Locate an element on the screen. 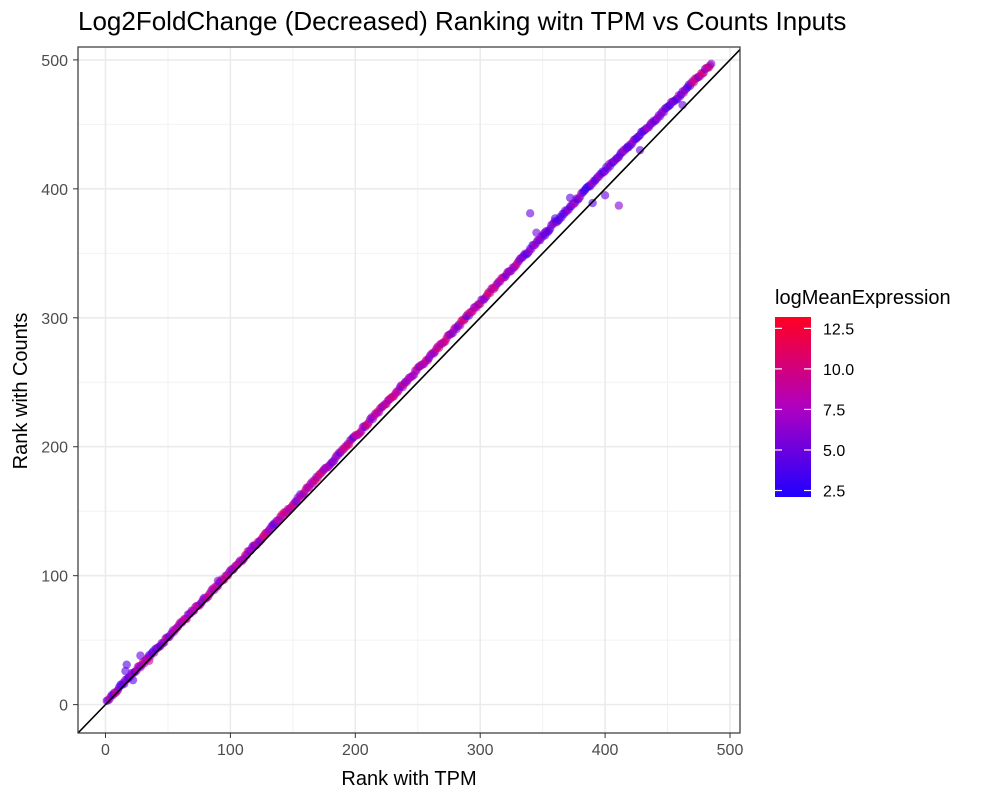 The width and height of the screenshot is (1000, 800). y-tick-label: 400 is located at coordinates (54, 190).